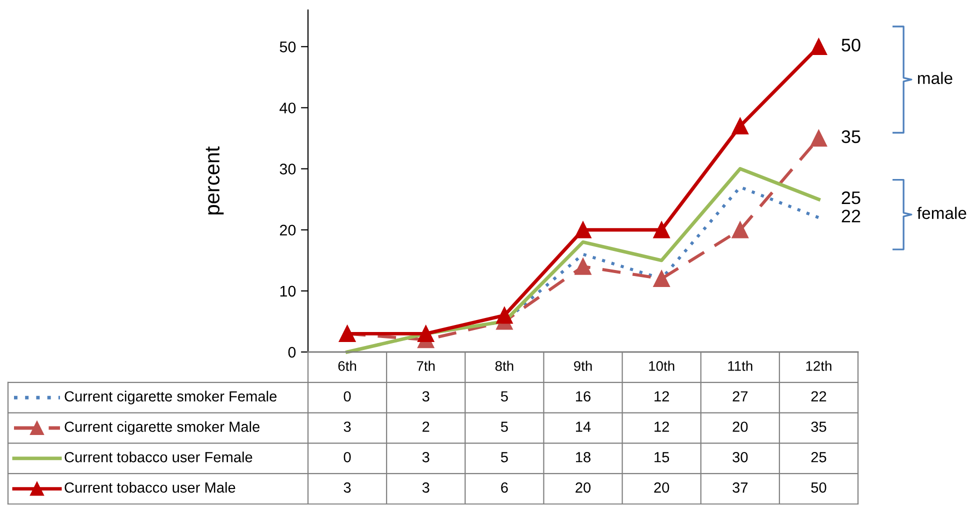  What do you see at coordinates (425, 365) in the screenshot?
I see `x-tick-label: 7th` at bounding box center [425, 365].